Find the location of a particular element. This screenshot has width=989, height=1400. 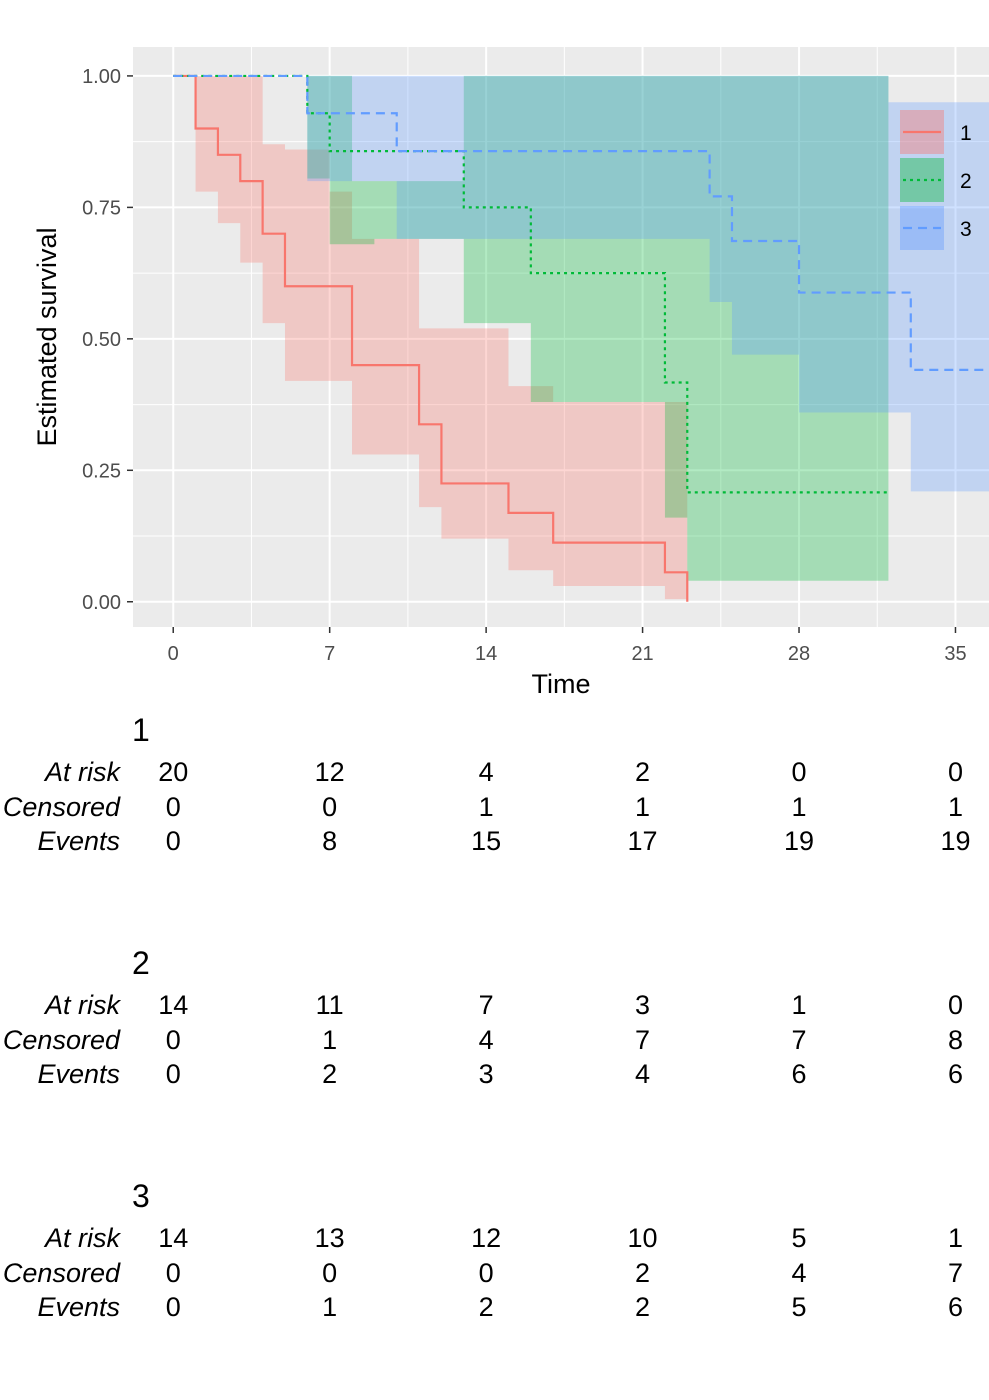

y-tick-label: 0.75 is located at coordinates (101, 208).